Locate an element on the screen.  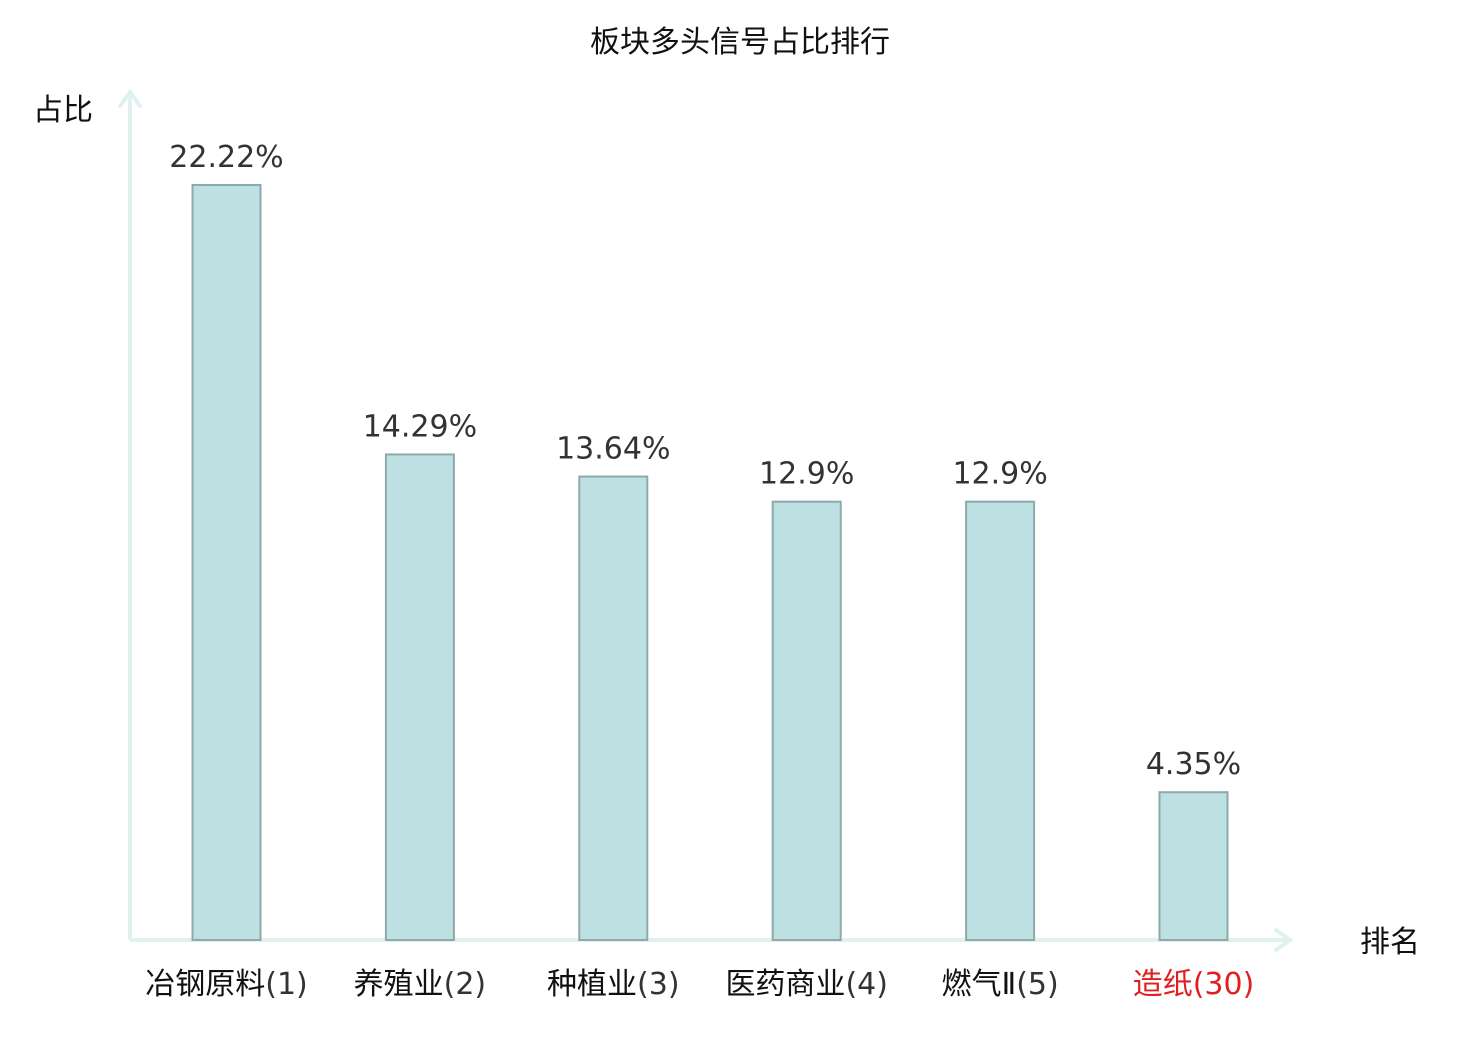
x-tick-label: 养殖业(2) is located at coordinates (420, 984).